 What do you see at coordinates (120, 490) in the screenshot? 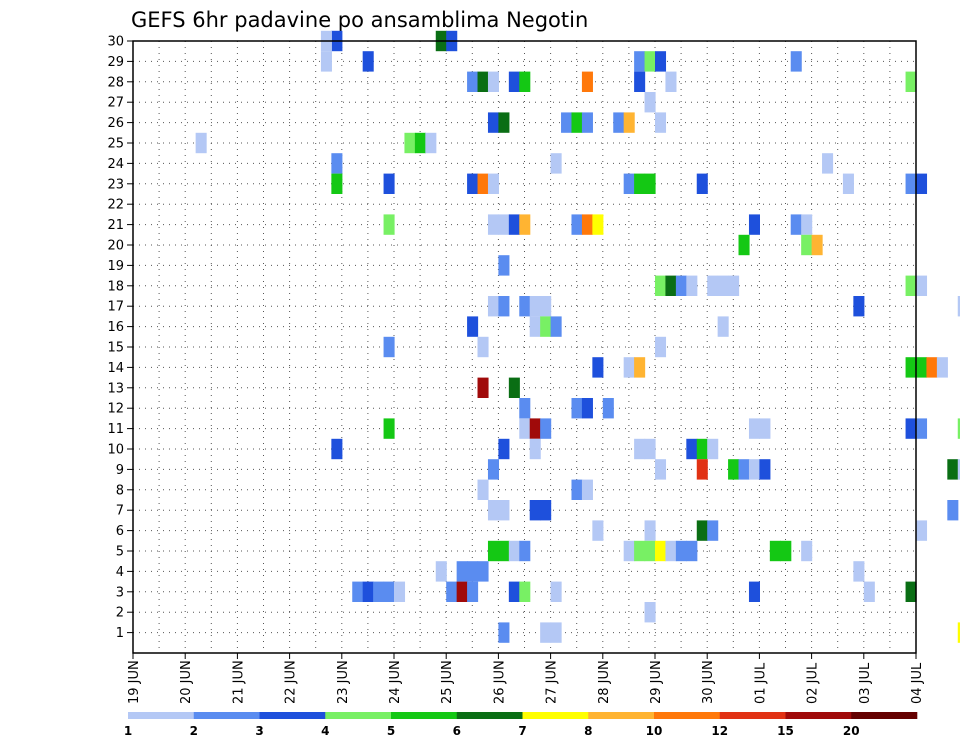
I see `y-tick-label: 8` at bounding box center [120, 490].